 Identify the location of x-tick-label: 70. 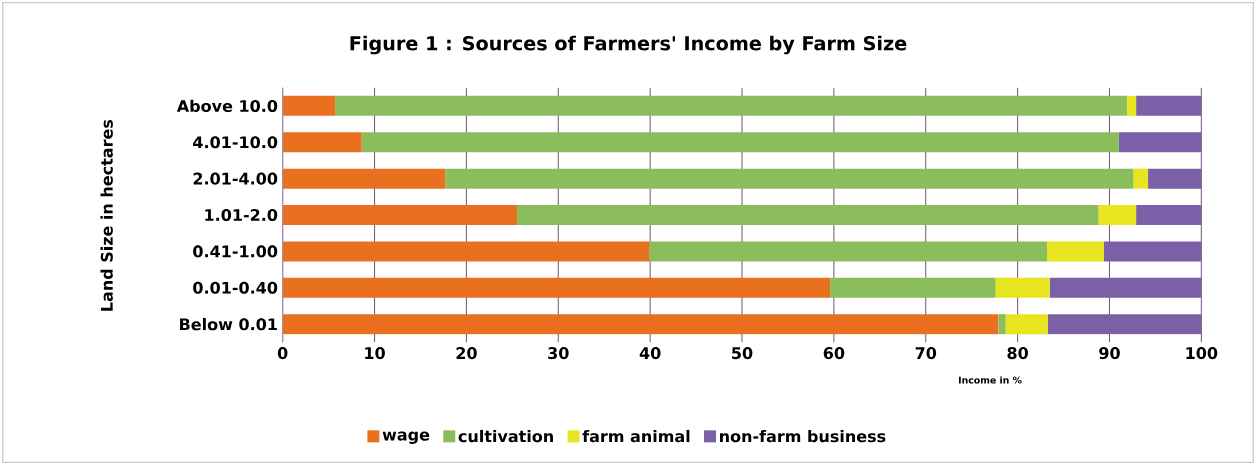
(926, 353).